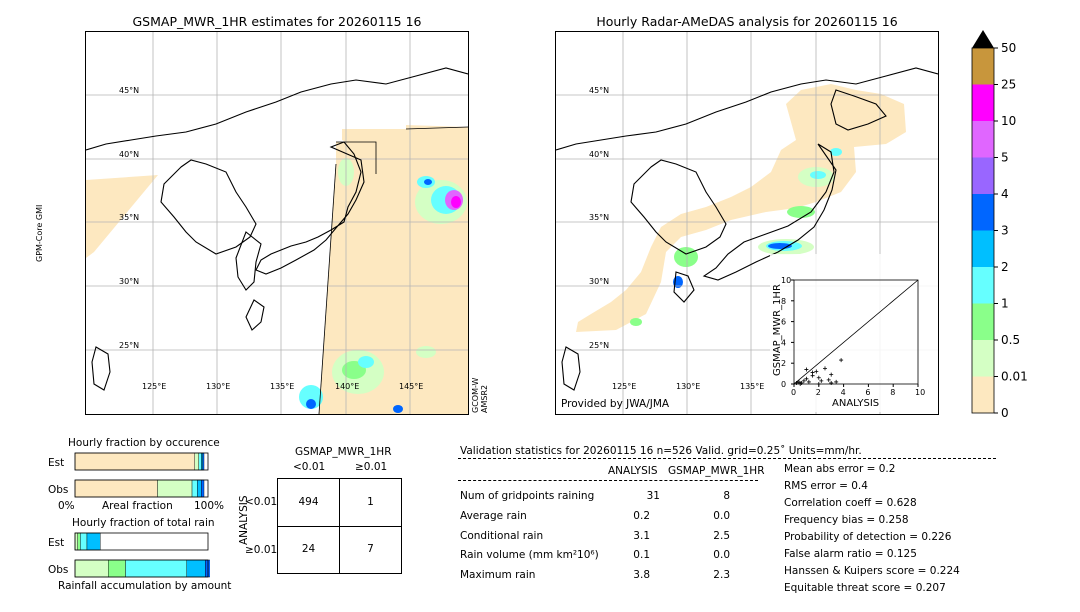  I want to click on left-sensor-label: GPM-Core GMI, so click(39, 233).